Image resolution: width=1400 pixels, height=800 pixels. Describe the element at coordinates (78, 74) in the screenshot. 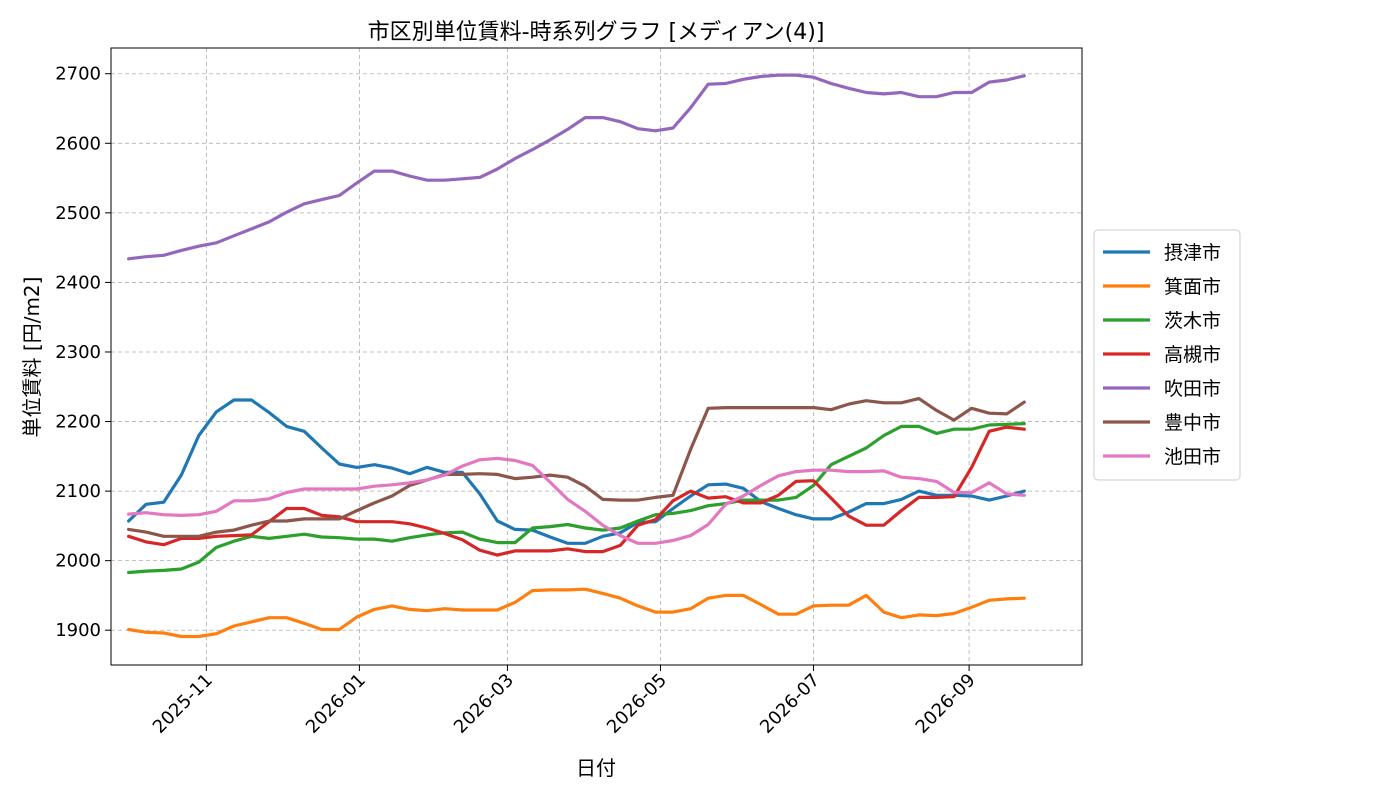

I see `y-tick-label: 2700` at that location.